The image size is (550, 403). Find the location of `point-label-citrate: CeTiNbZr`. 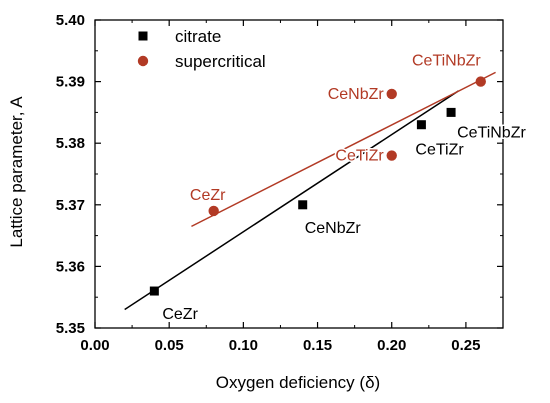

point-label-citrate: CeTiNbZr is located at coordinates (491, 132).